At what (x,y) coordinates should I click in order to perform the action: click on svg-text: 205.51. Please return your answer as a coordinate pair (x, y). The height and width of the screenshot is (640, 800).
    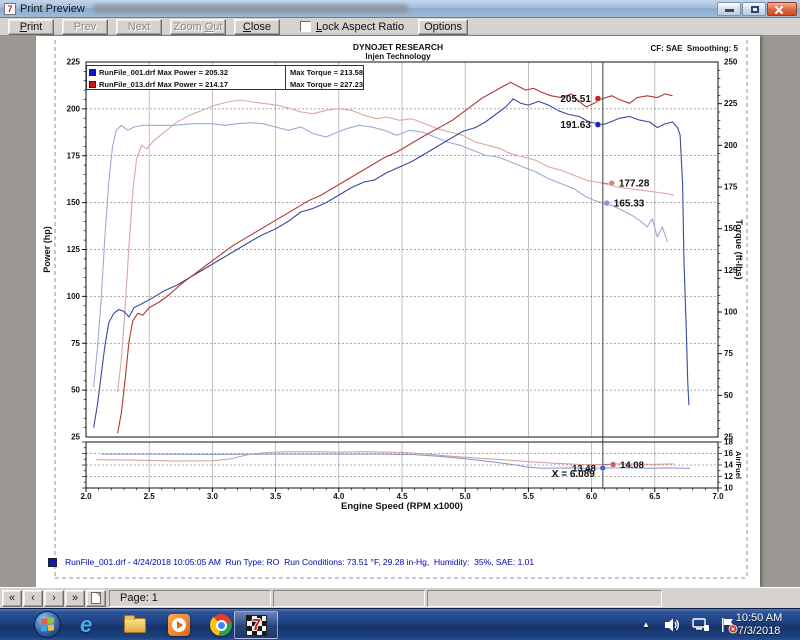
    Looking at the image, I should click on (575, 99).